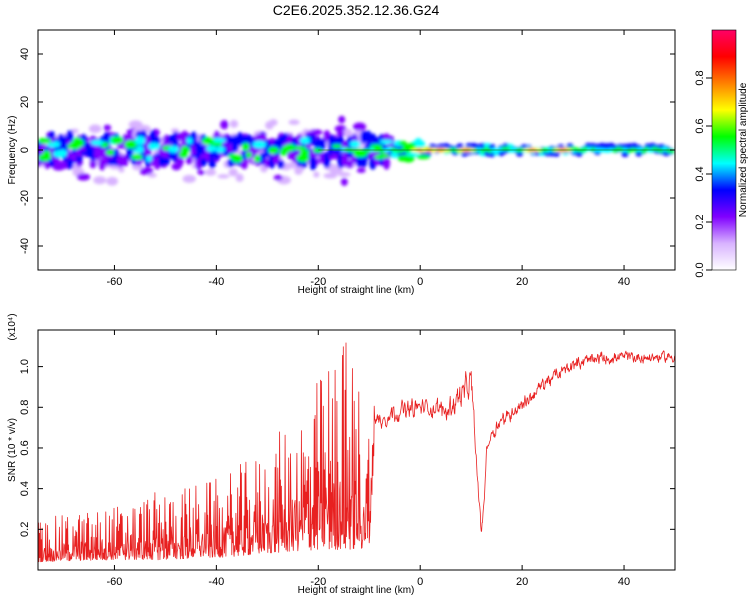 Image resolution: width=750 pixels, height=600 pixels. Describe the element at coordinates (522, 582) in the screenshot. I see `snr-x-tick-label: 20` at that location.